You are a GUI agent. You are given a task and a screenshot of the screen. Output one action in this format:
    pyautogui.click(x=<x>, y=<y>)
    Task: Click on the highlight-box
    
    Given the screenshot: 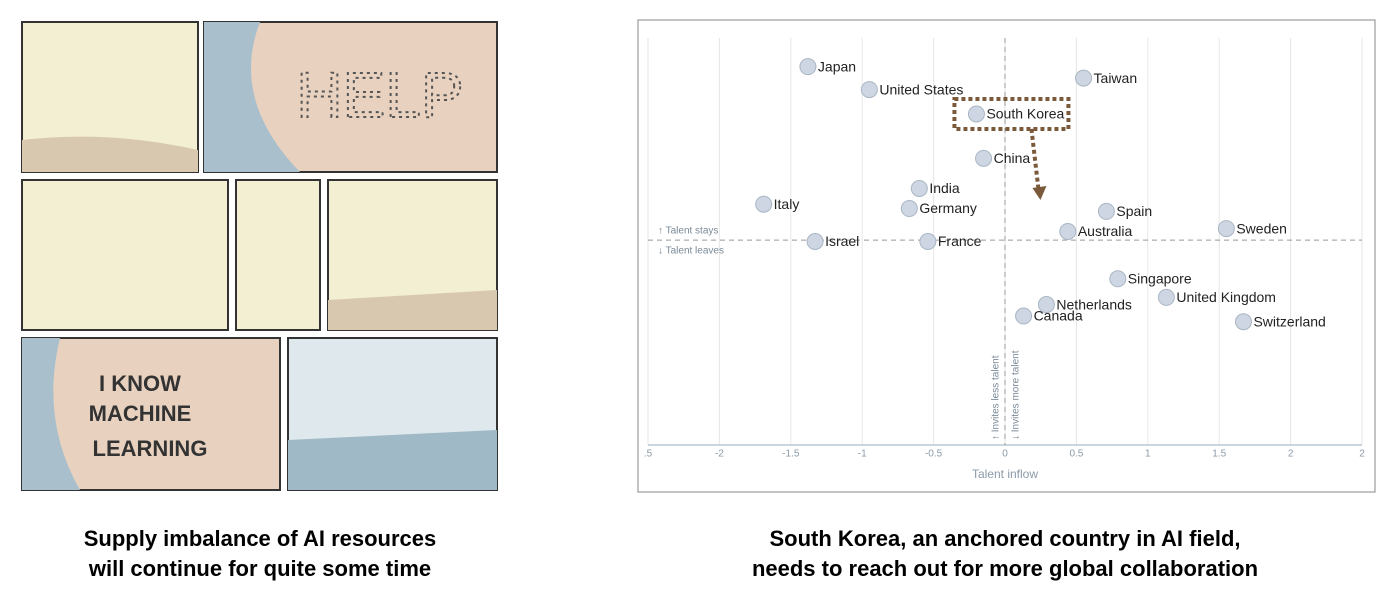 What is the action you would take?
    pyautogui.click(x=1011, y=113)
    